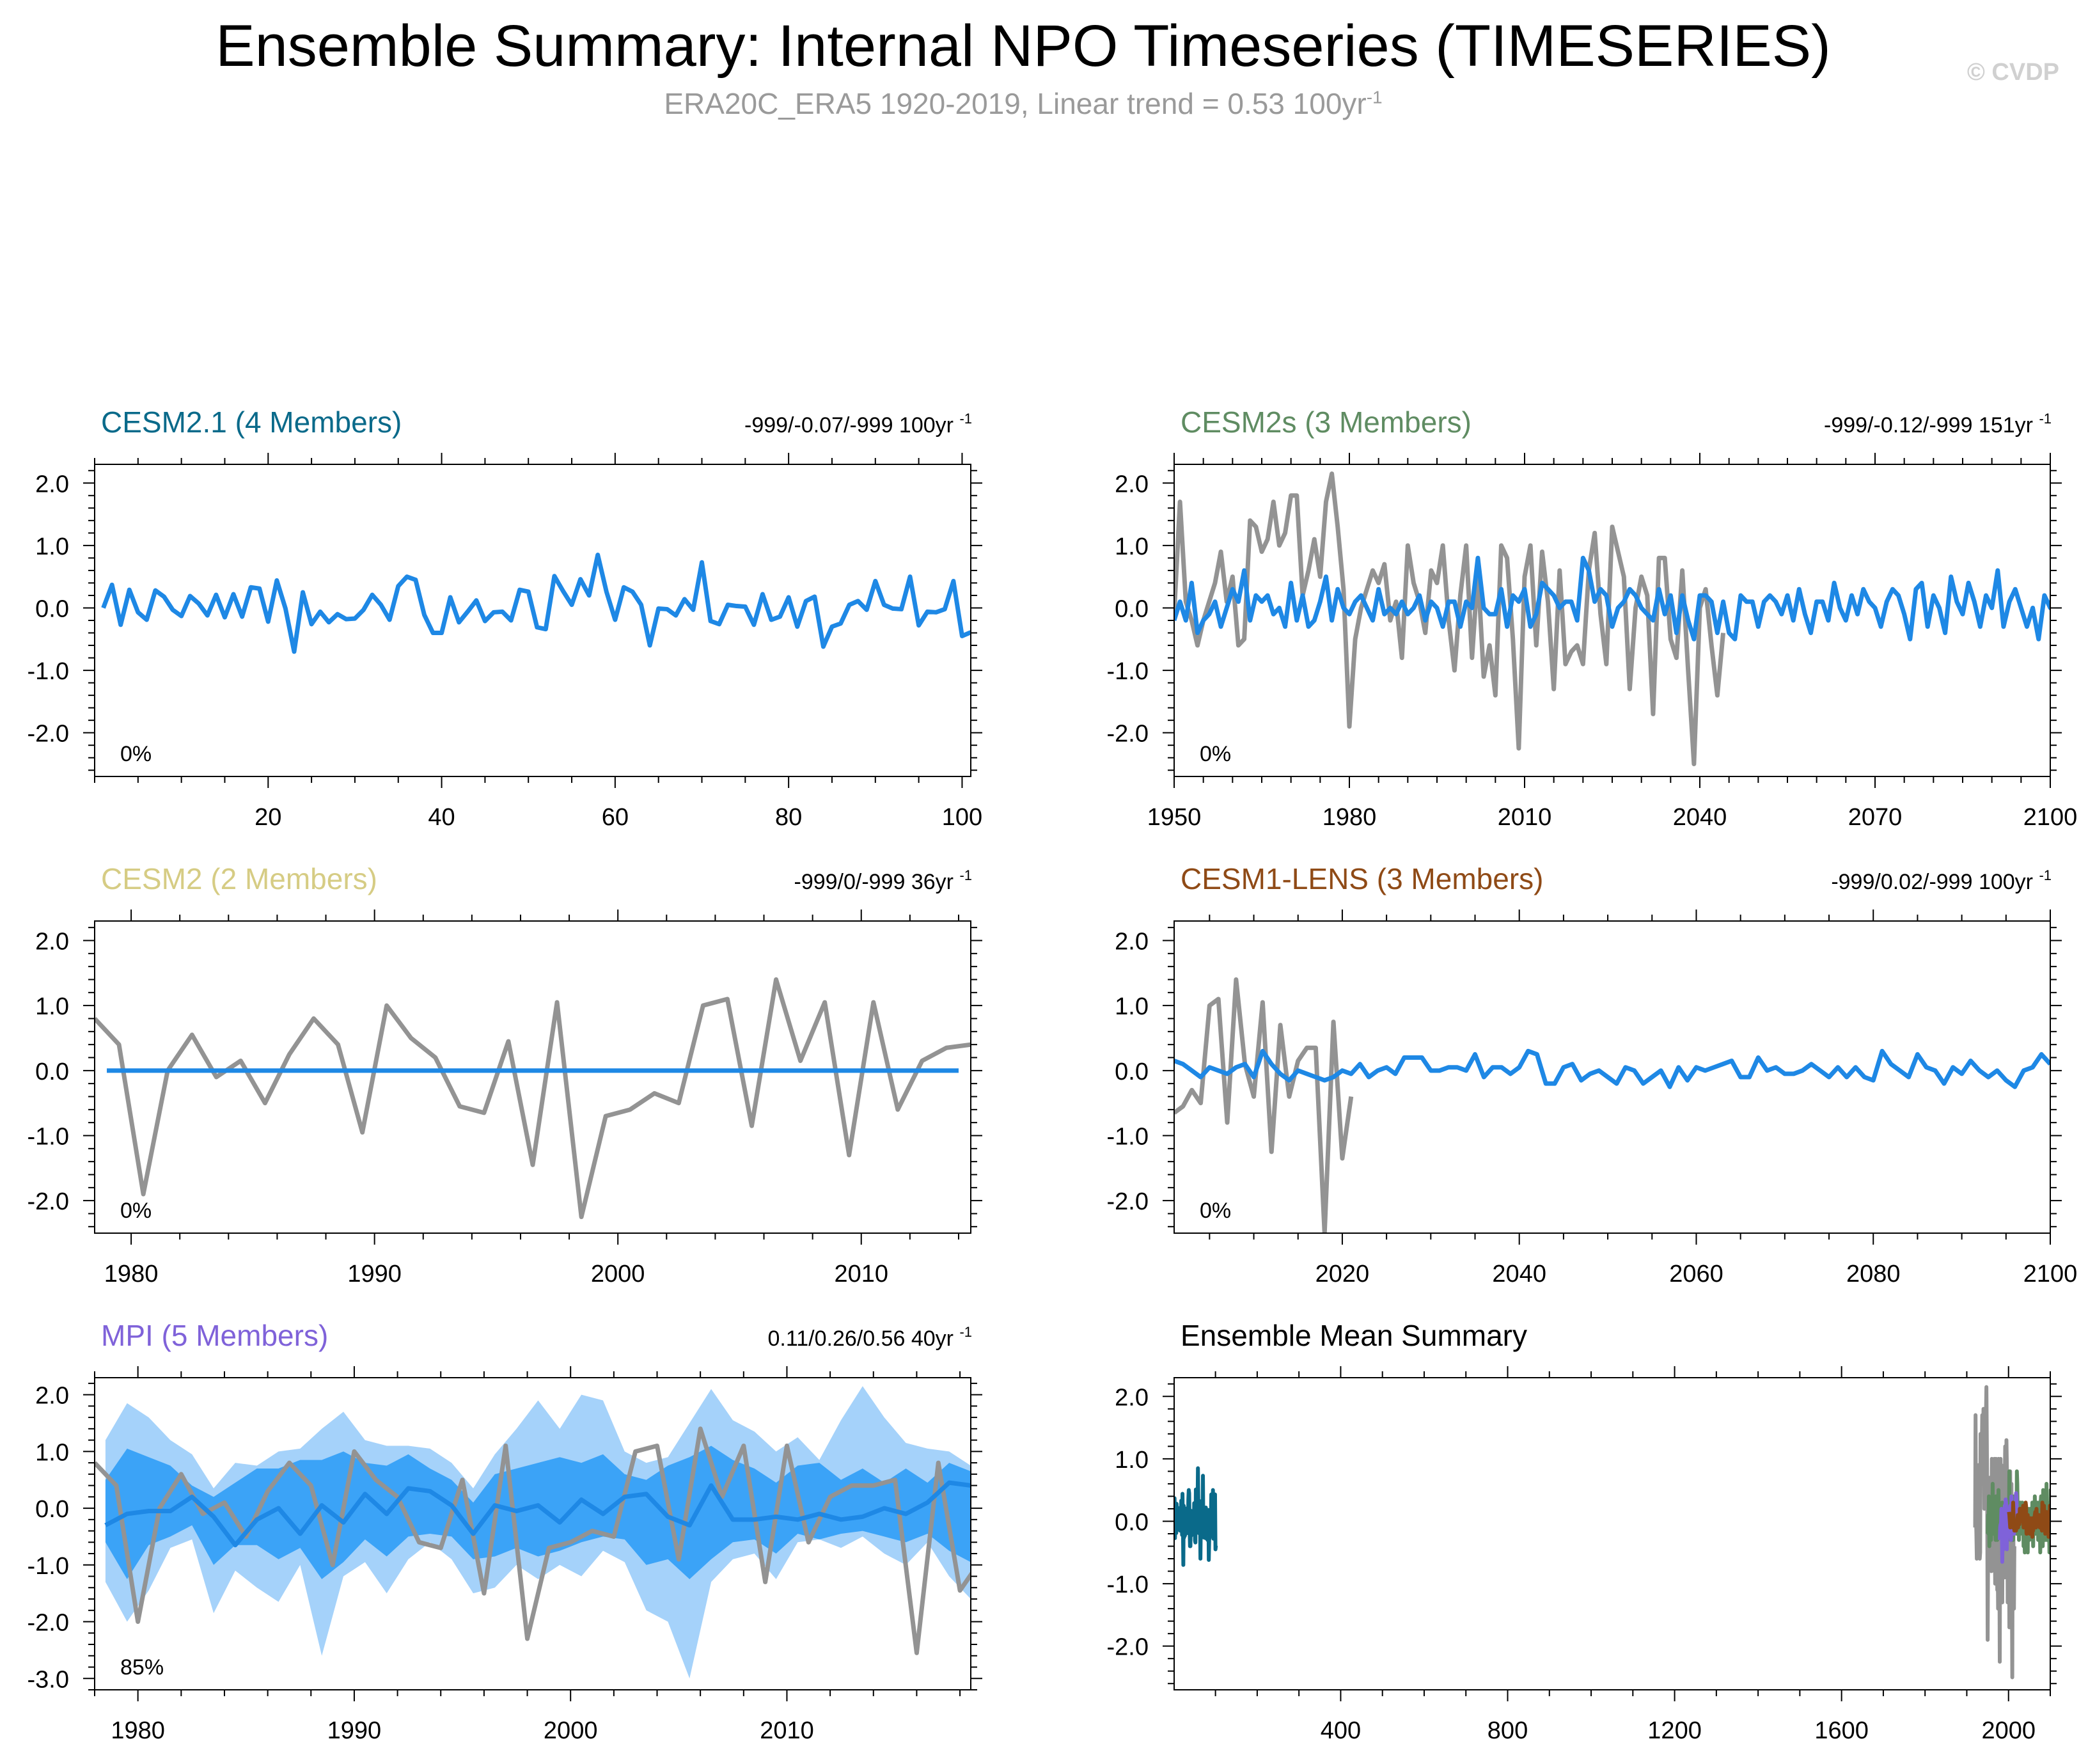  I want to click on x-tick-label: 2100, so click(2050, 817).